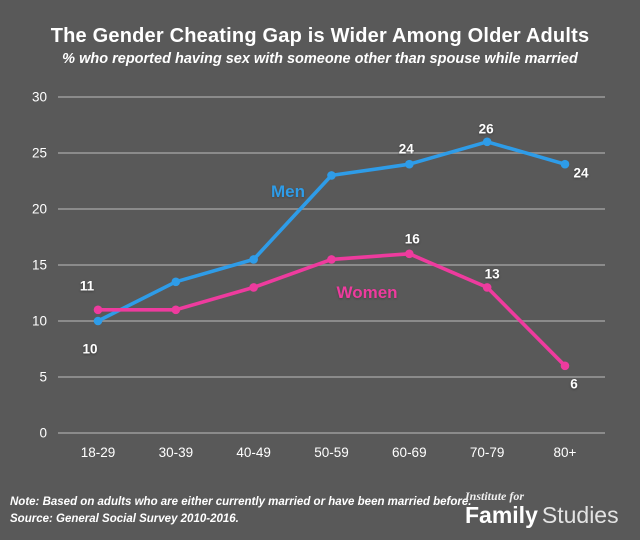  I want to click on x-tick-label: 40-49, so click(253, 452).